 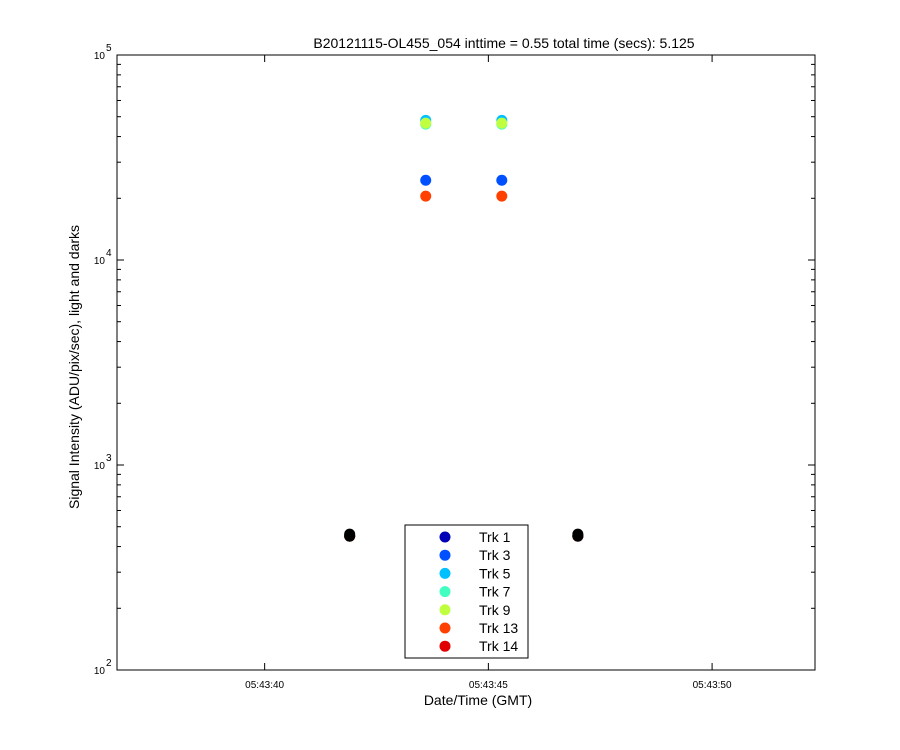 I want to click on y-tick-label-exponent: 5, so click(x=109, y=48).